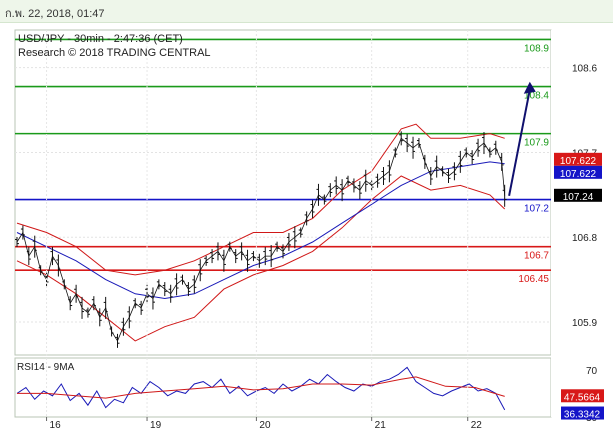 The width and height of the screenshot is (613, 443). Describe the element at coordinates (46, 367) in the screenshot. I see `rsi-label: RSI14 - 9MA` at that location.